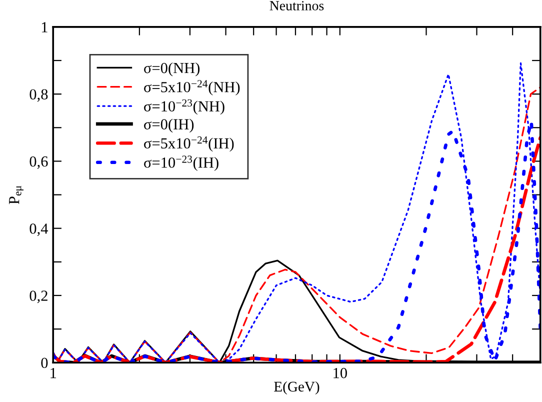 The height and width of the screenshot is (402, 542). Describe the element at coordinates (181, 163) in the screenshot. I see `legend-label: σ=10$^{−23}$(IH)` at that location.